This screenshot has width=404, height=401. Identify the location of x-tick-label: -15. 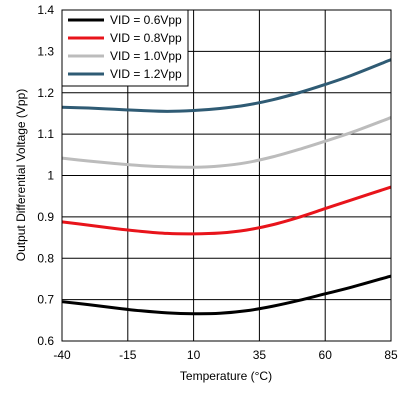
(128, 355).